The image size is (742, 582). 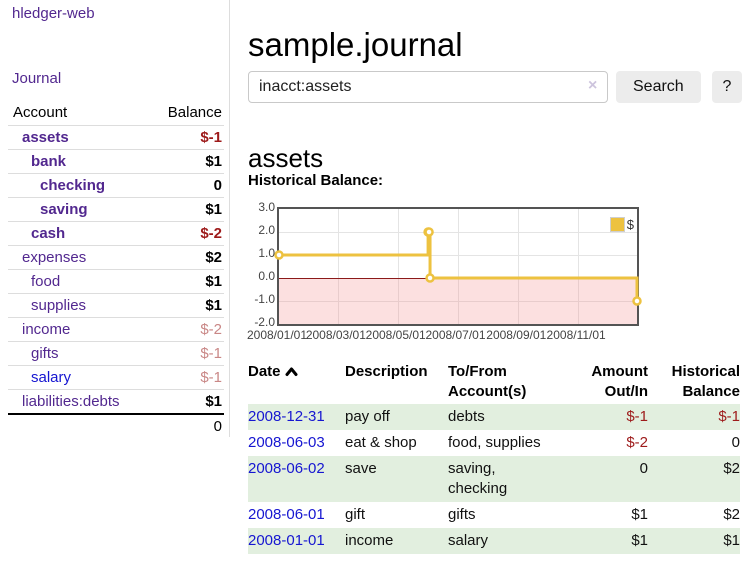 I want to click on transaction-date-link: 2008-06-02, so click(x=286, y=468).